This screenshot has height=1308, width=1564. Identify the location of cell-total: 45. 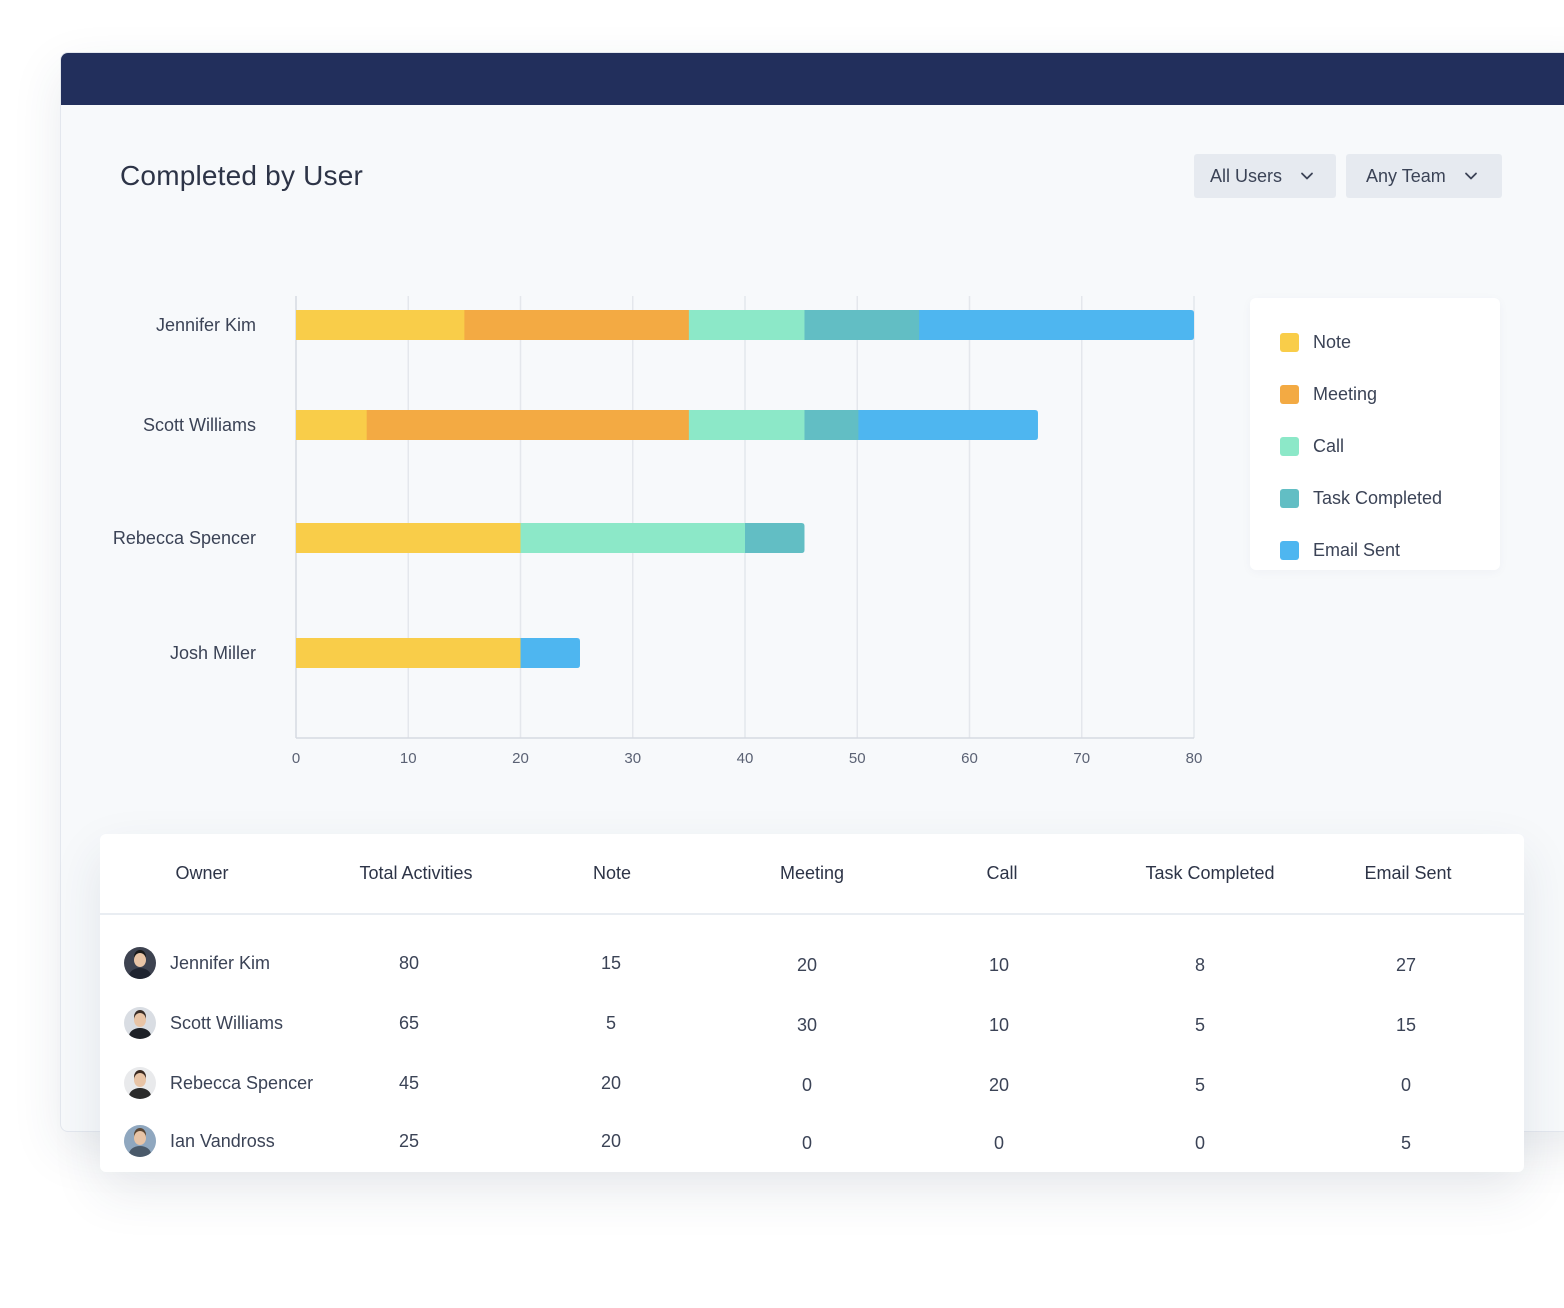
(409, 1083).